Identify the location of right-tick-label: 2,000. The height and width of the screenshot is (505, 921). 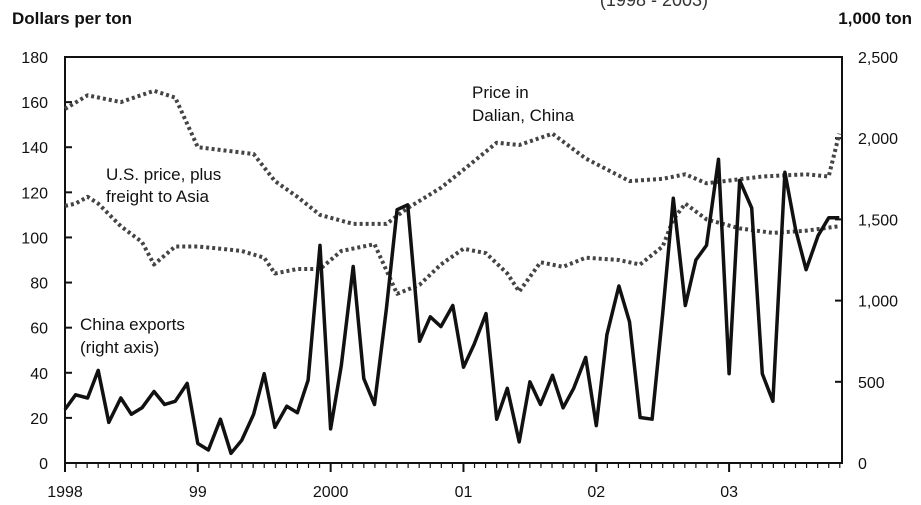
(878, 139).